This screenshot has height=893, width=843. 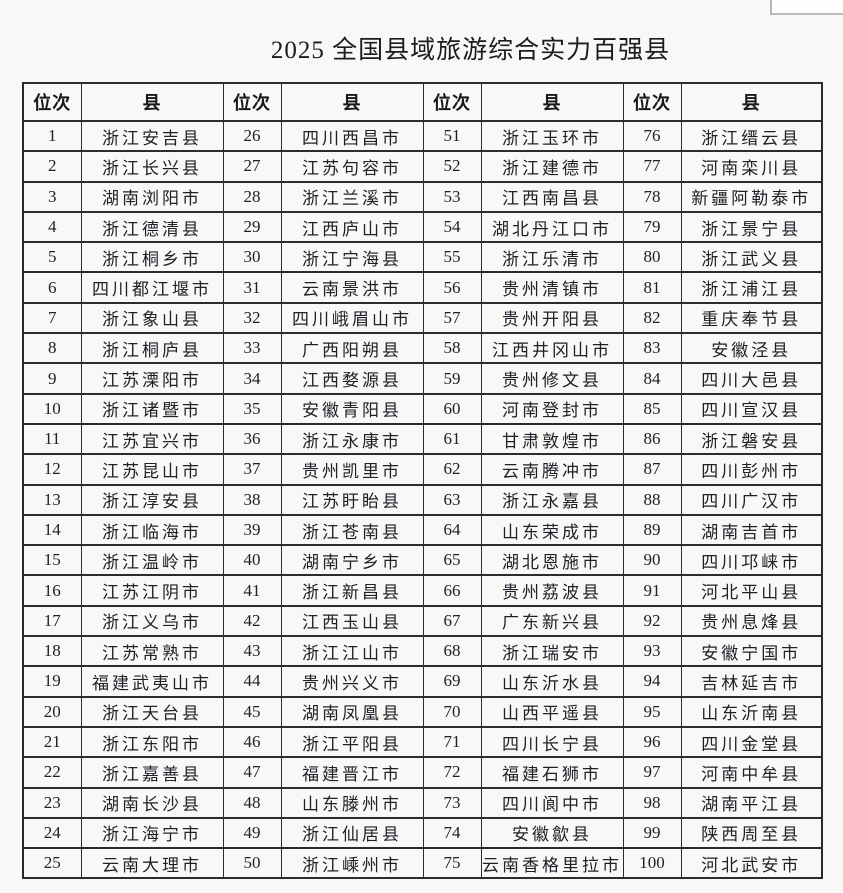 I want to click on rank-cell: 98, so click(x=652, y=802).